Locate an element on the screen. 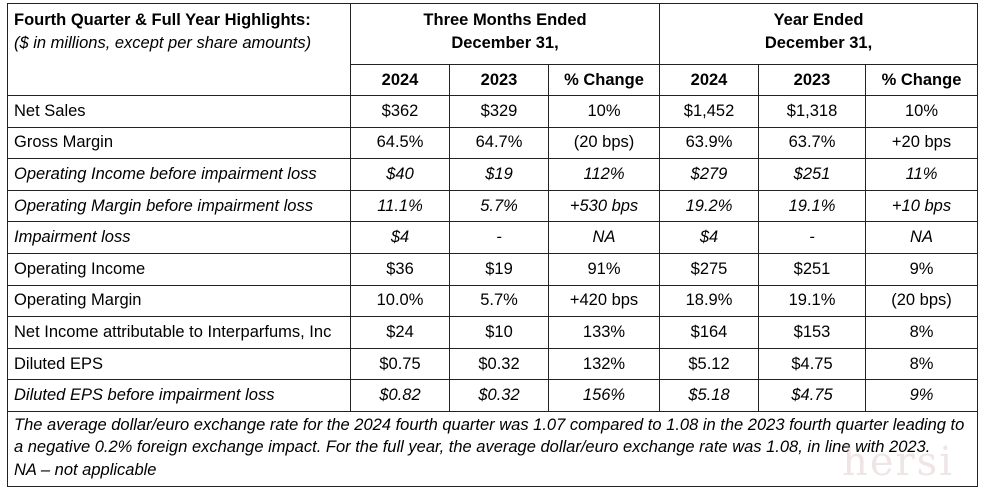 The width and height of the screenshot is (984, 489). group-header-three-months: Three Months Ended December 31, is located at coordinates (505, 34).